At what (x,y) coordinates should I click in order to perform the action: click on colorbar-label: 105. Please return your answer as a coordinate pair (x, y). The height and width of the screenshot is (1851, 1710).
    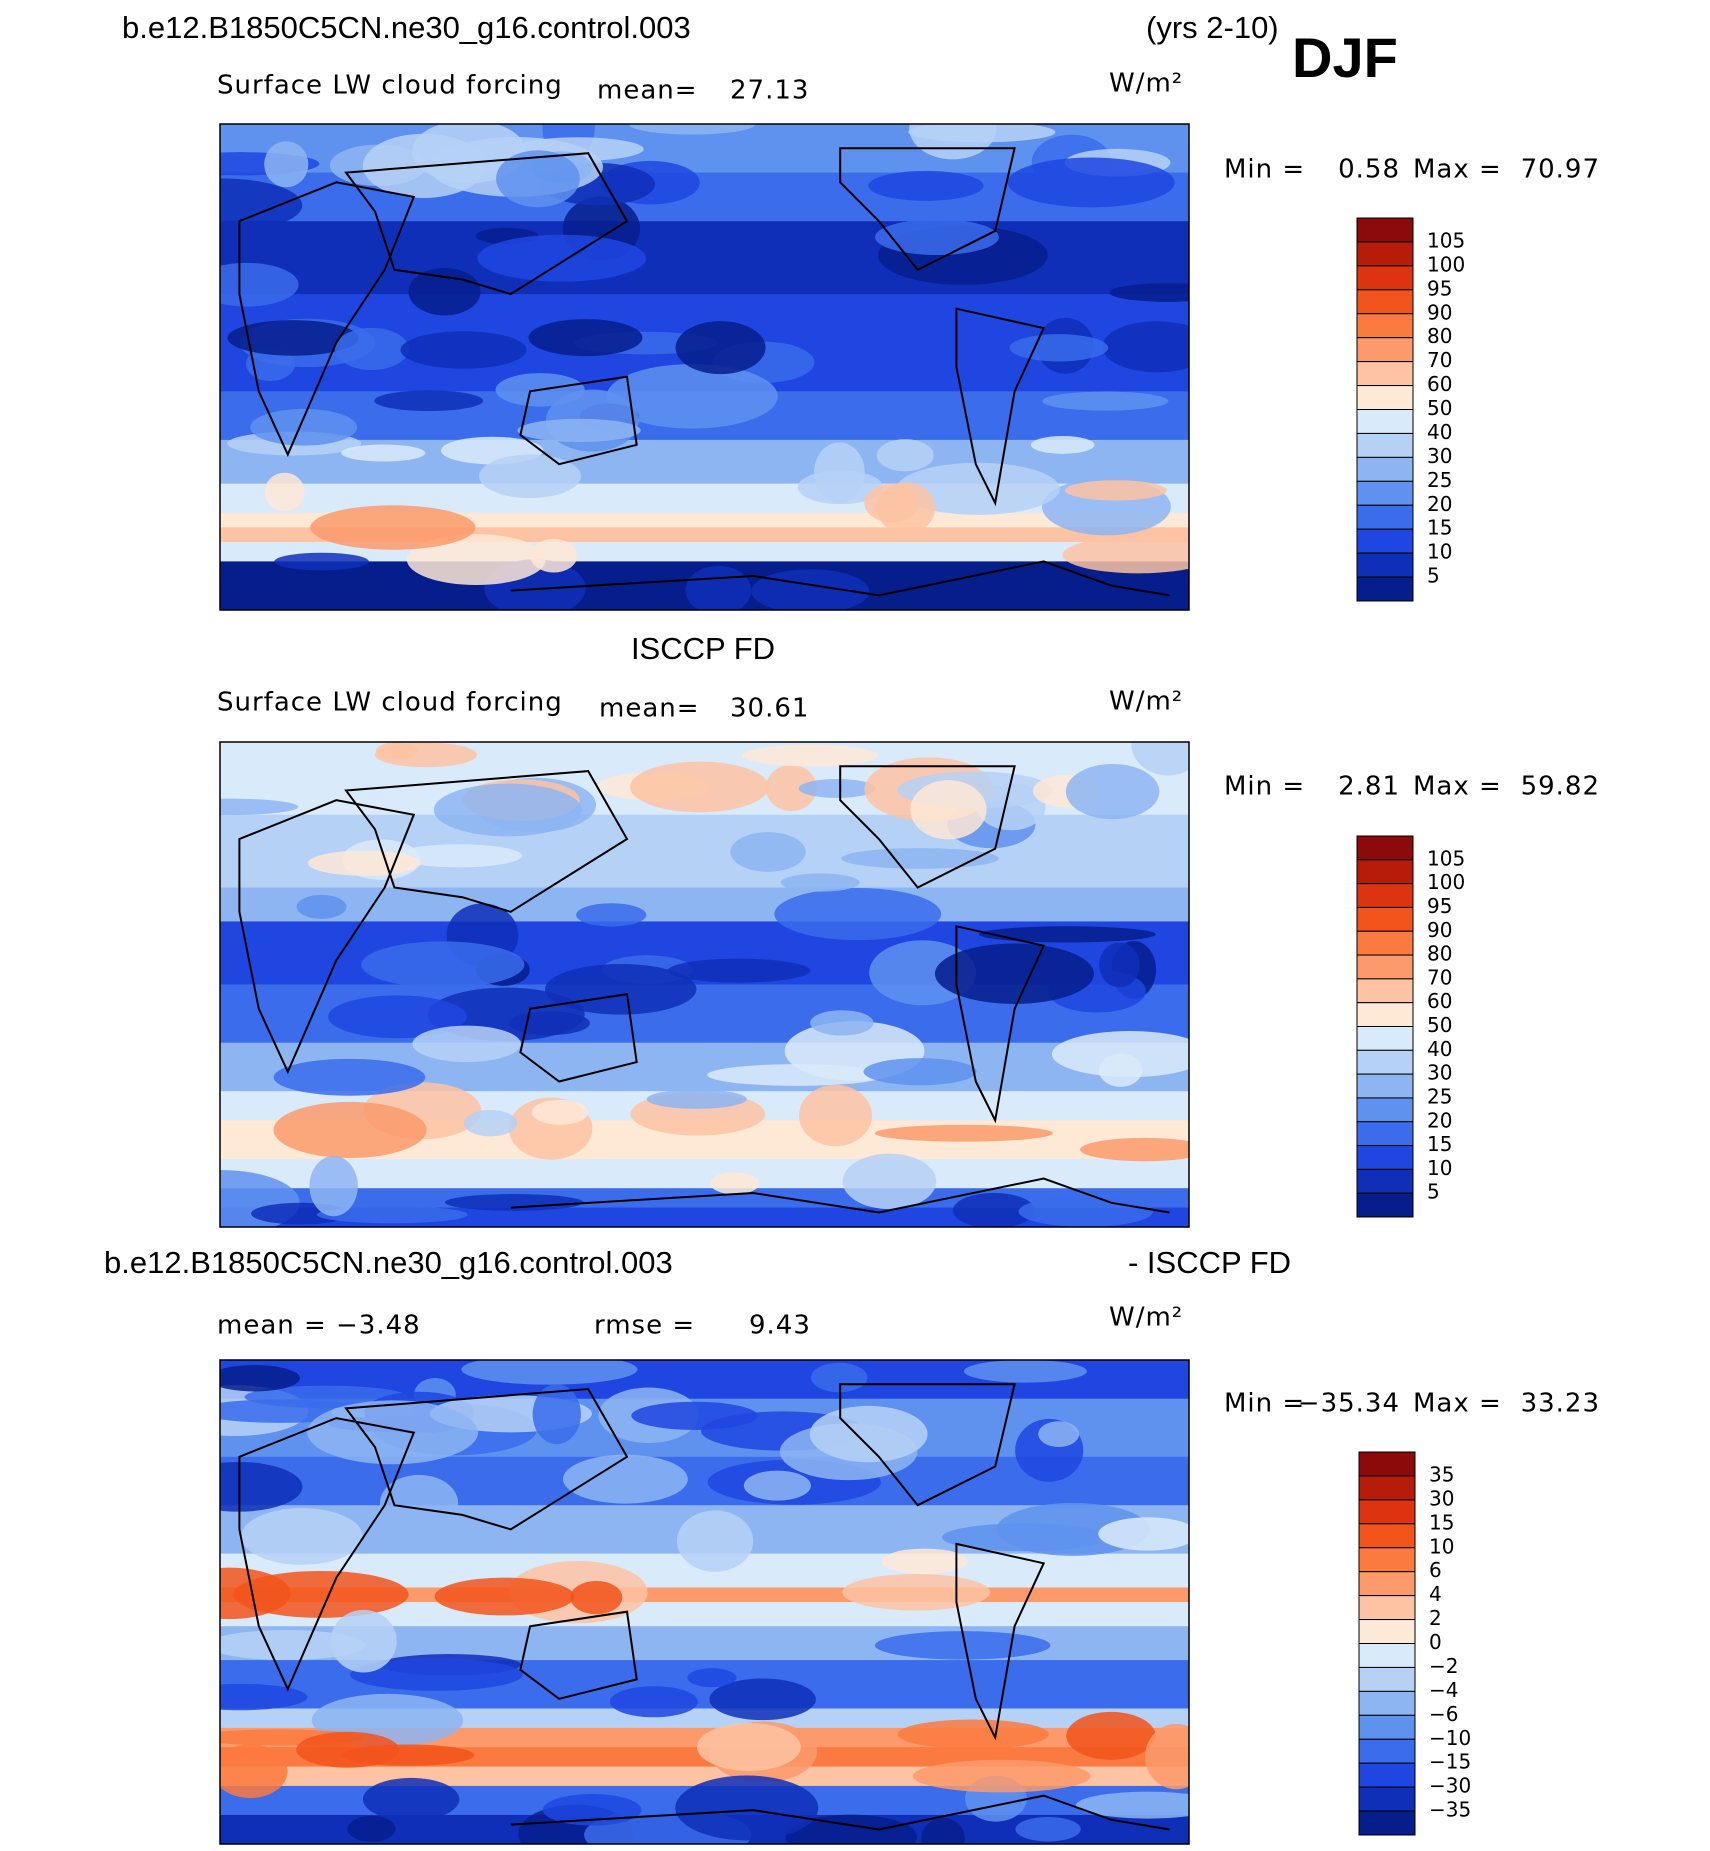
    Looking at the image, I should click on (1446, 858).